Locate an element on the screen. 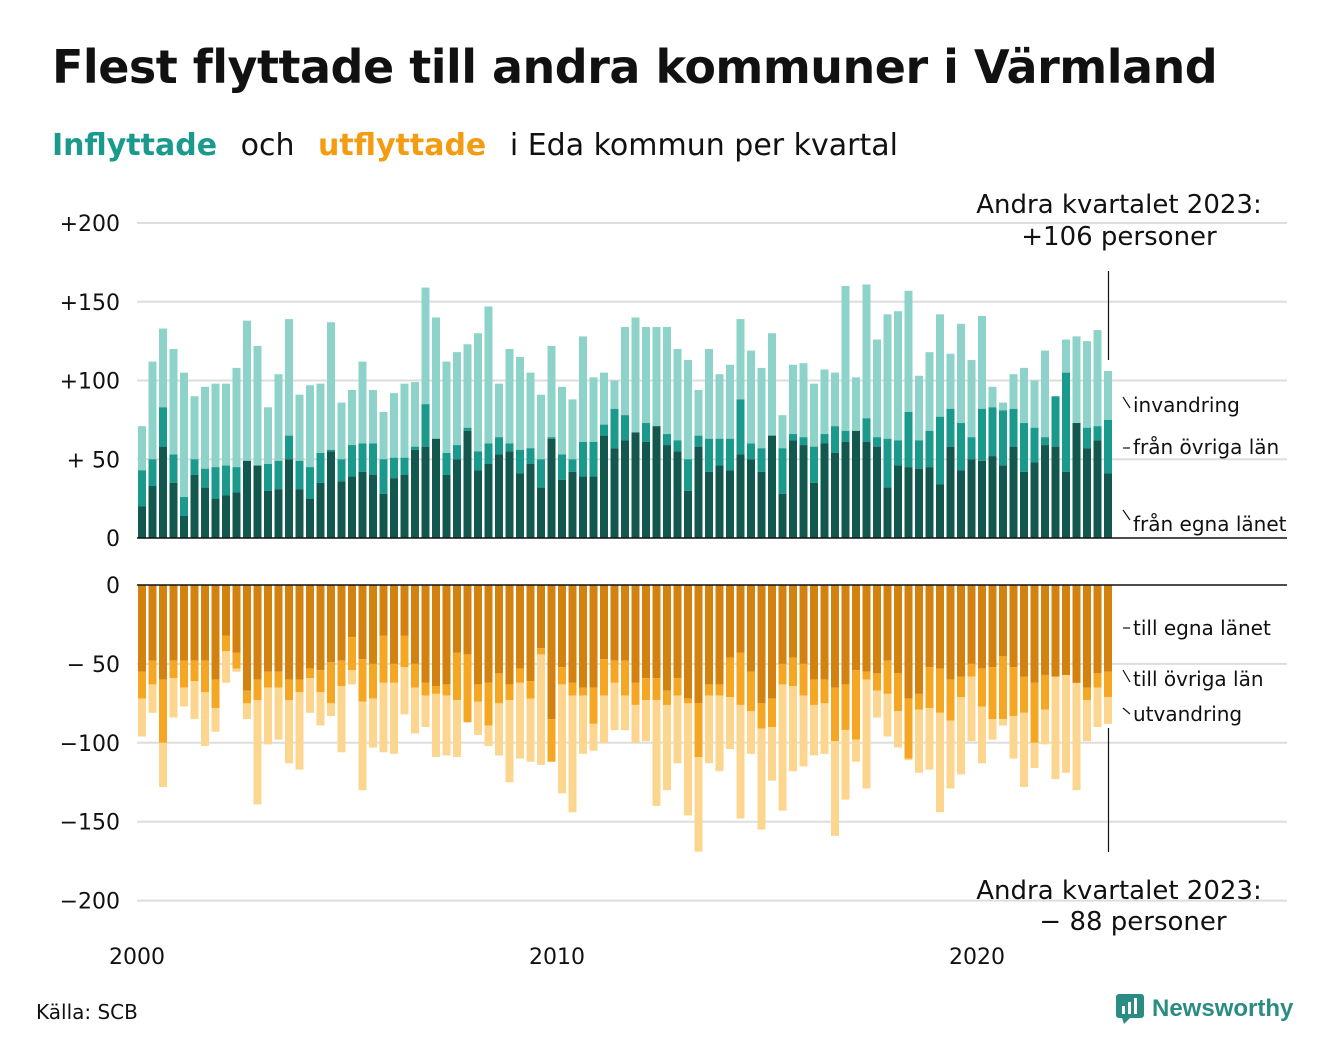 This screenshot has width=1340, height=1060. brand-name: Newsworthy is located at coordinates (1223, 1008).